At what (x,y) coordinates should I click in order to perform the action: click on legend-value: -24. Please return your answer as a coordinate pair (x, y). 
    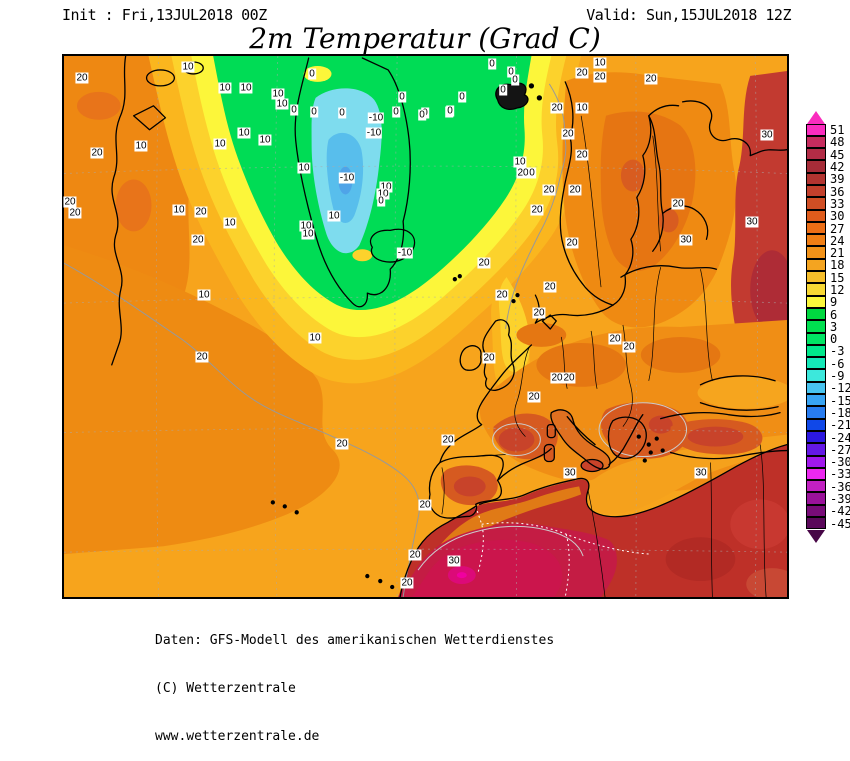
    Looking at the image, I should click on (840, 437).